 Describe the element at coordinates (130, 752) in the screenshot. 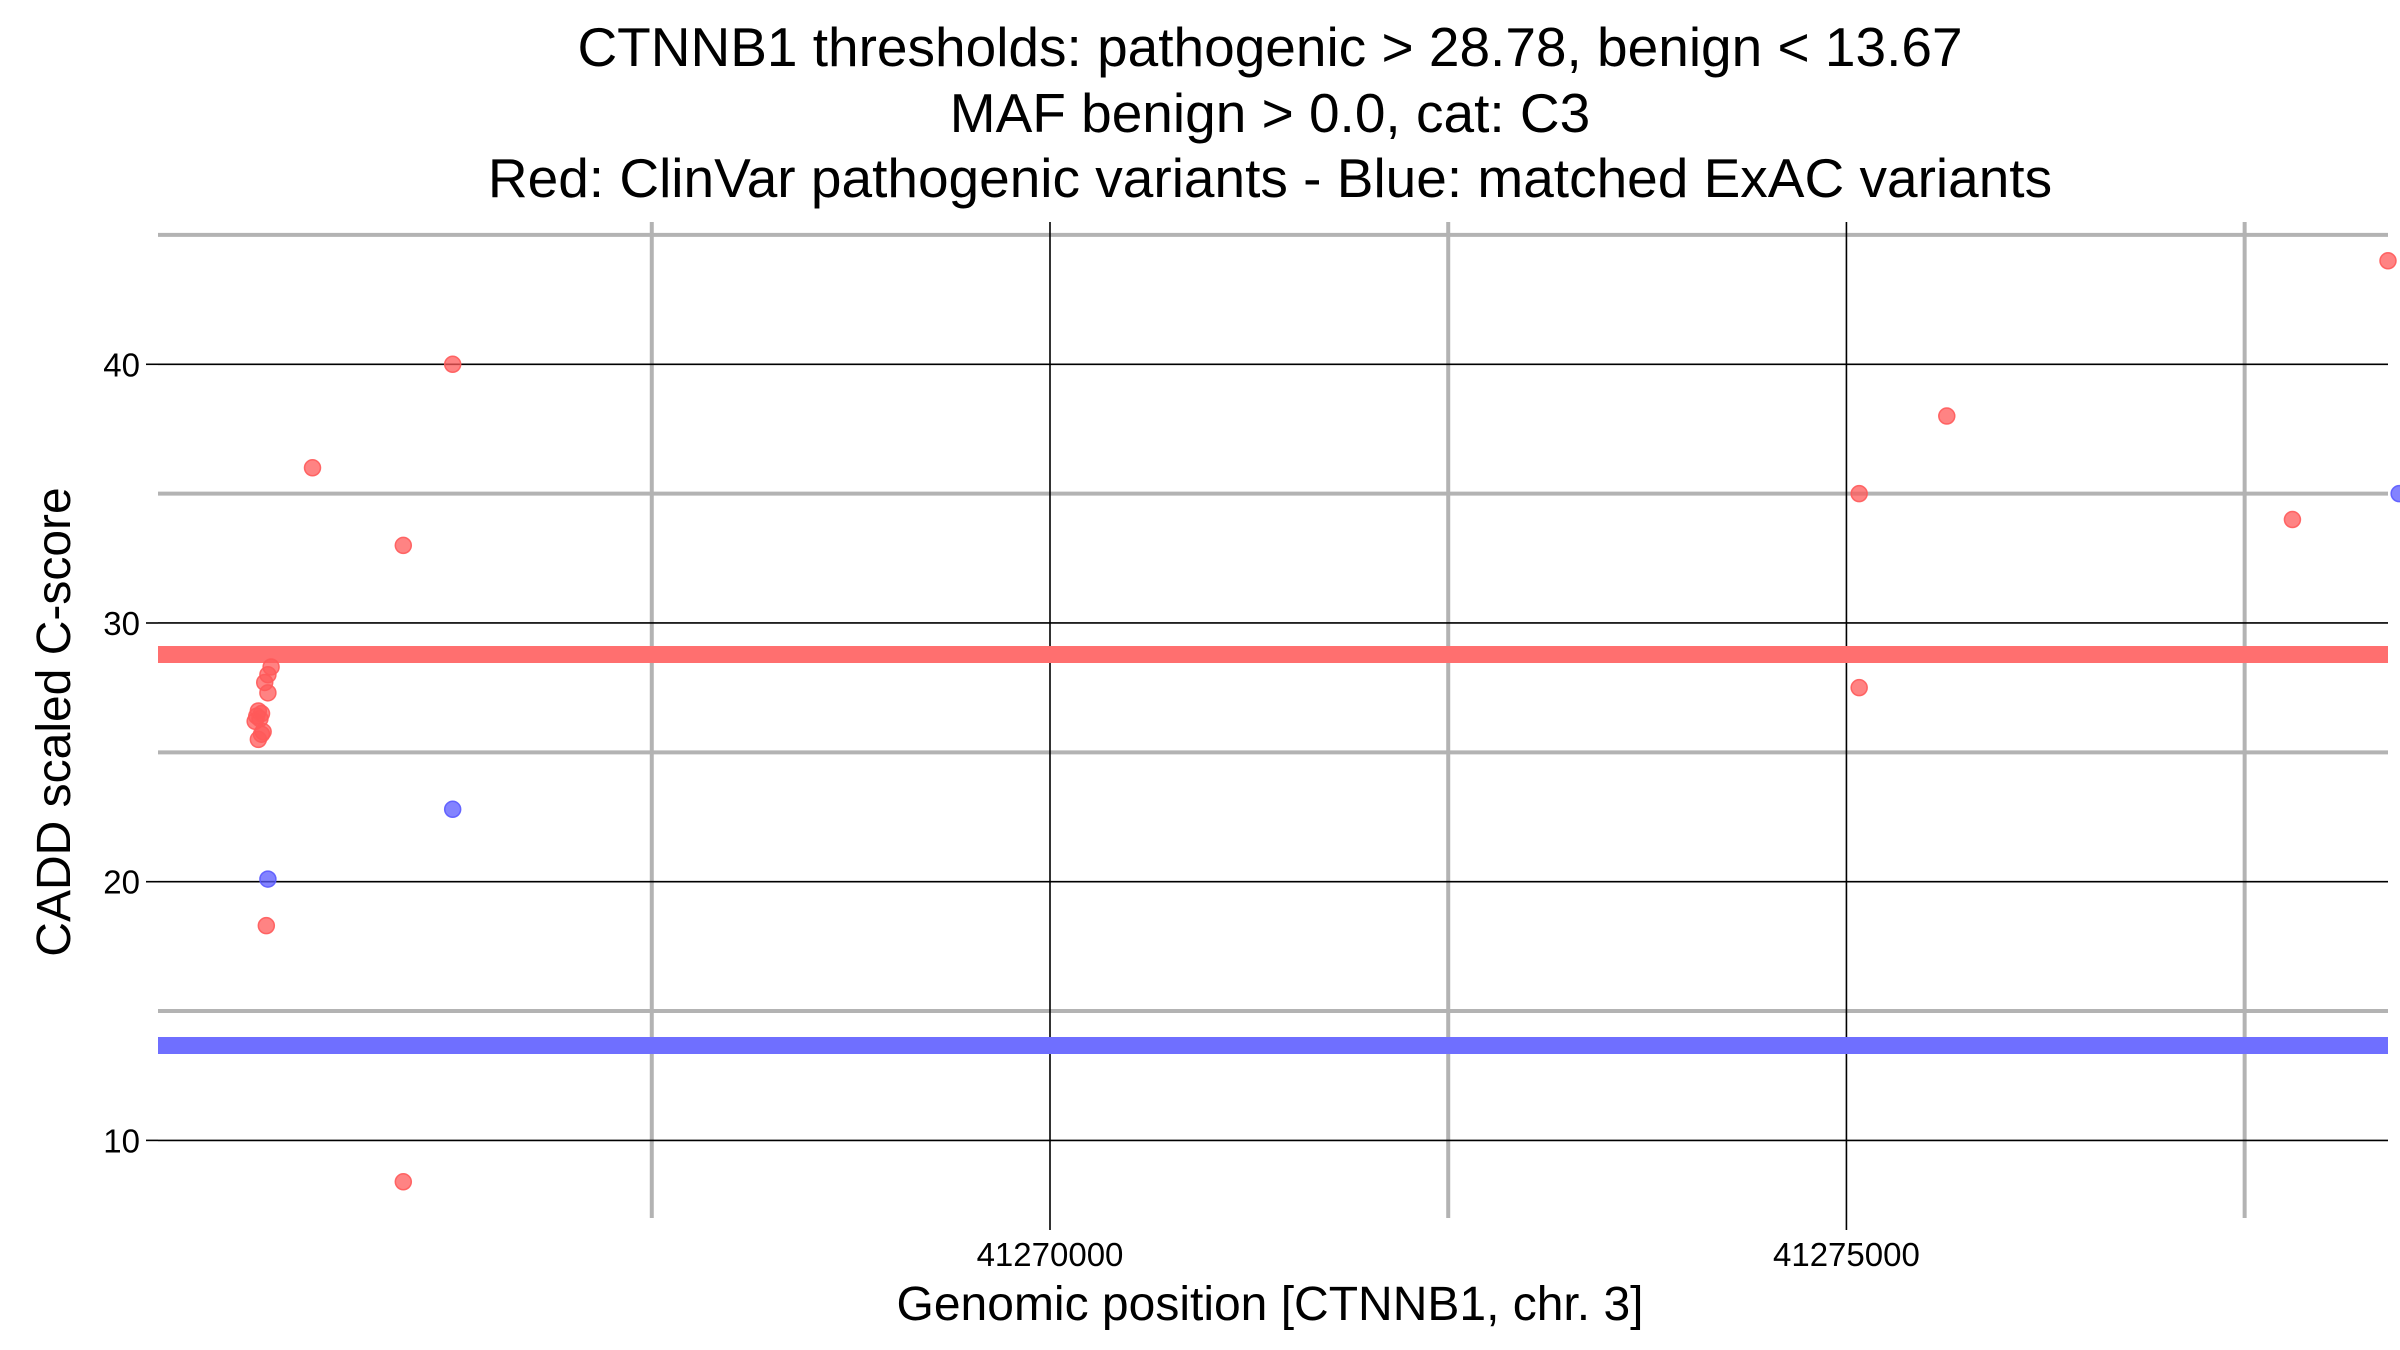

I see `y-axis-ticks: 10 20 30 40` at that location.